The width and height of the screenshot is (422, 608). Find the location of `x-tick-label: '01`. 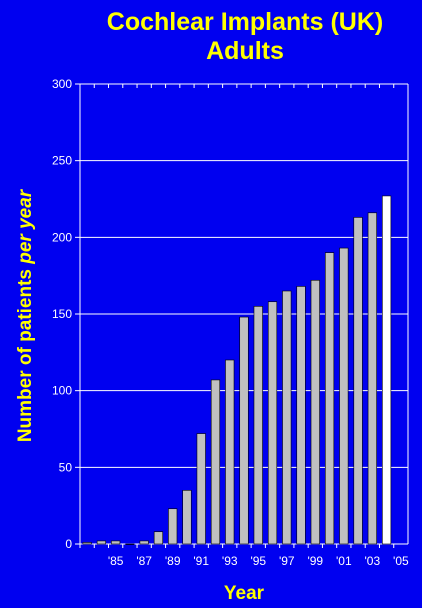

x-tick-label: '01 is located at coordinates (344, 561).